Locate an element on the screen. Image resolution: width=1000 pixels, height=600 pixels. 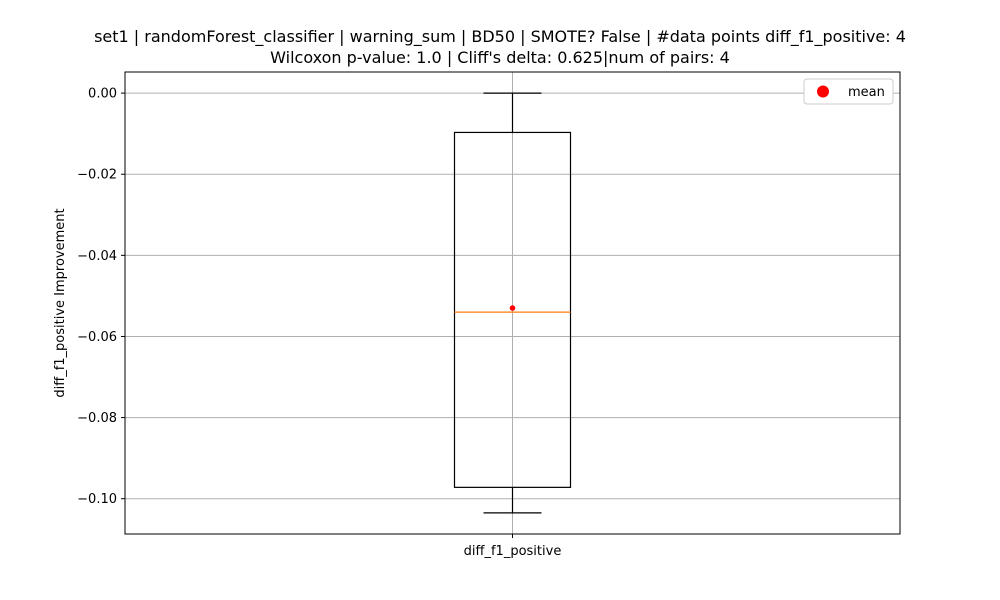
y-tick-label: −0.04 is located at coordinates (97, 256).